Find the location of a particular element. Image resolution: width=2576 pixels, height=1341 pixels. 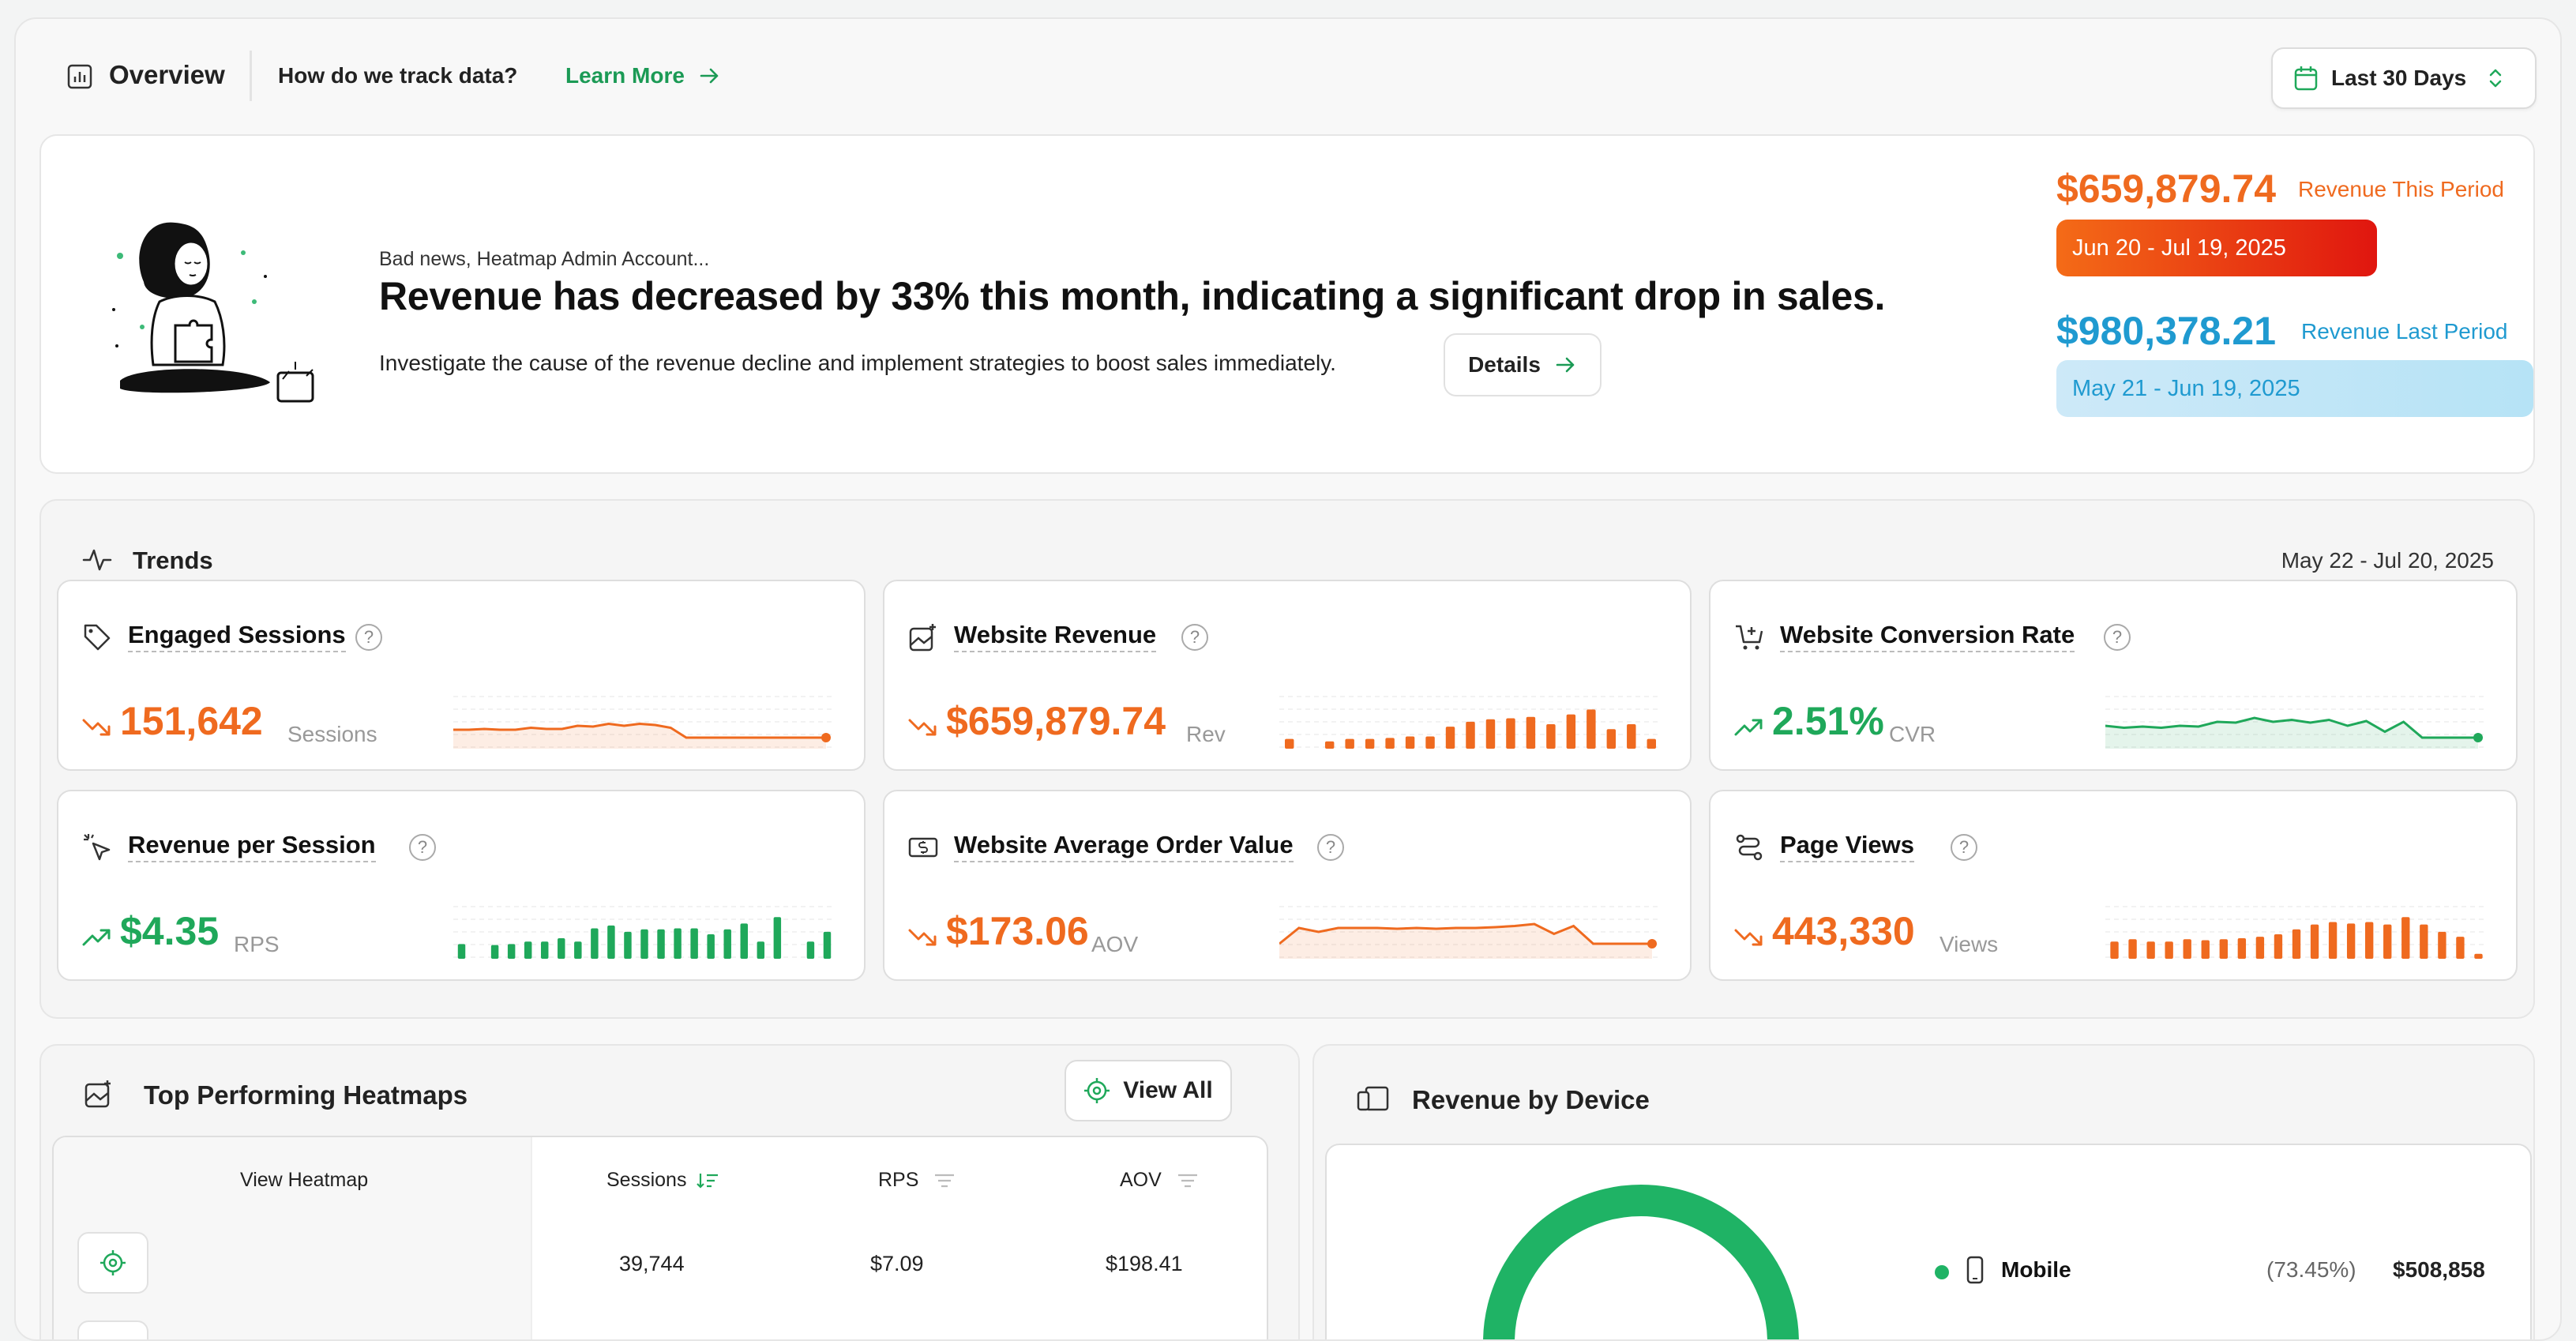

view-all-label: View All is located at coordinates (1168, 1090).